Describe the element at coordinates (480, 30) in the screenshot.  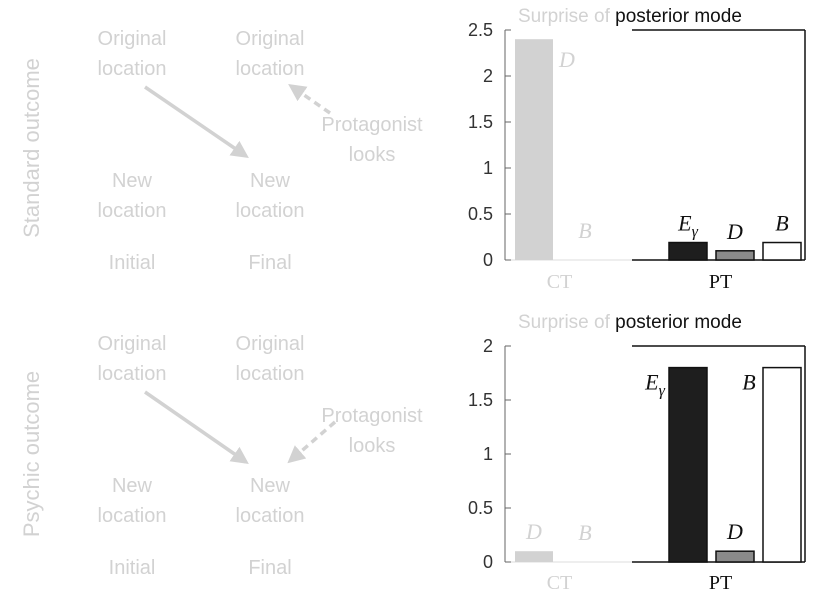
I see `y-tick-label: 2.5` at that location.